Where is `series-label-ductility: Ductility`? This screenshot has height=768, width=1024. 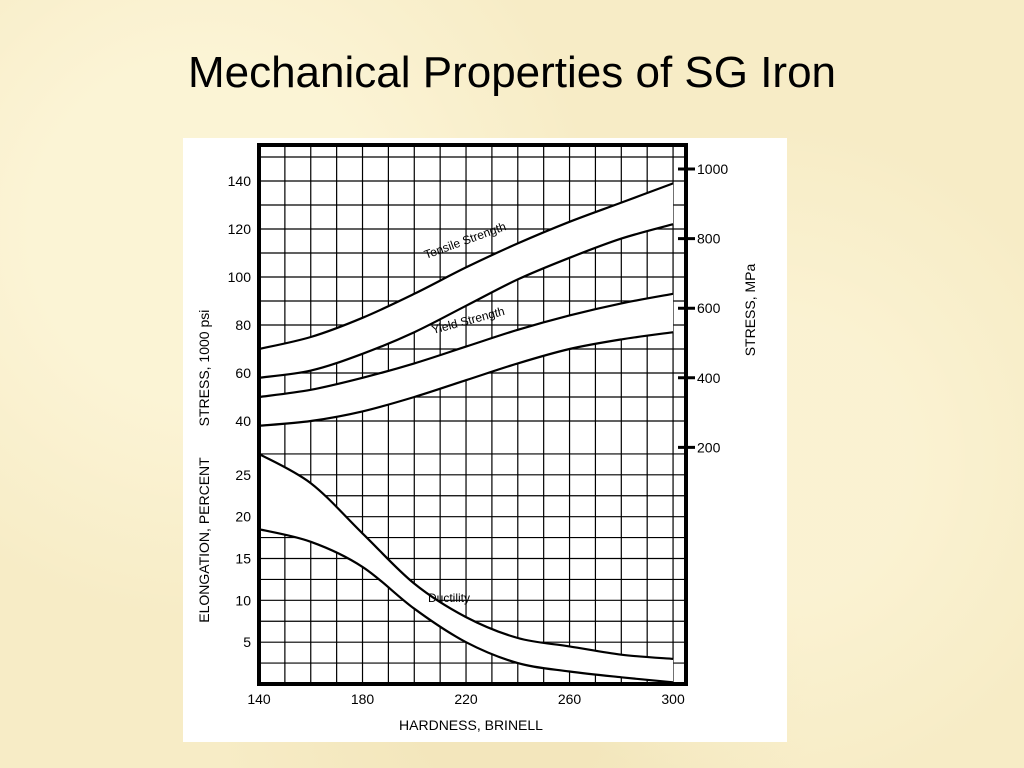
series-label-ductility: Ductility is located at coordinates (449, 598).